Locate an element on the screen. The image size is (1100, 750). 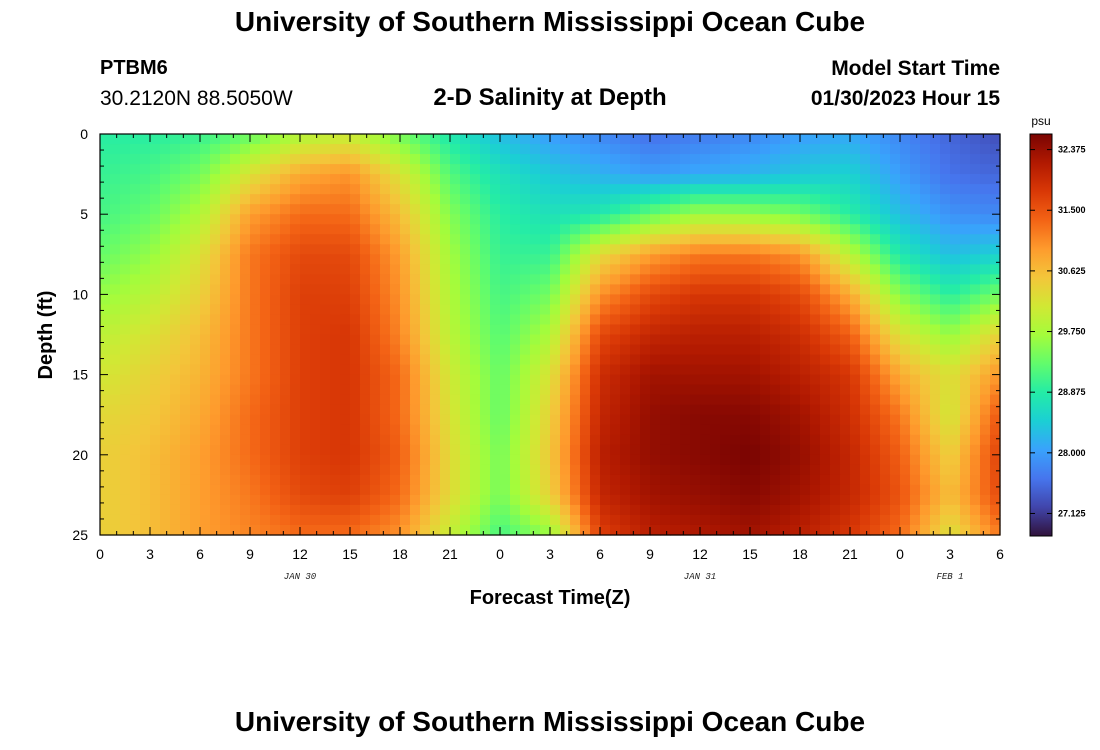
x-tick-label: 6 is located at coordinates (600, 554).